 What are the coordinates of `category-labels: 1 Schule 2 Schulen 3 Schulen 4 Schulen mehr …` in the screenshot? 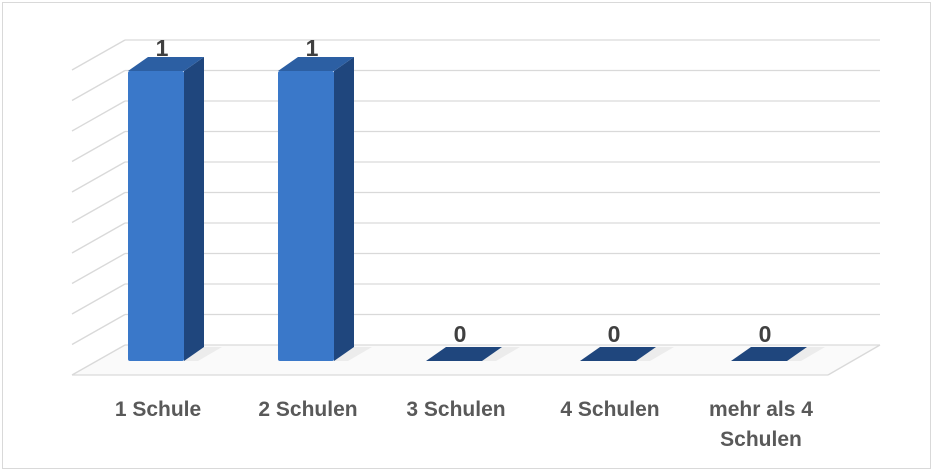 It's located at (464, 424).